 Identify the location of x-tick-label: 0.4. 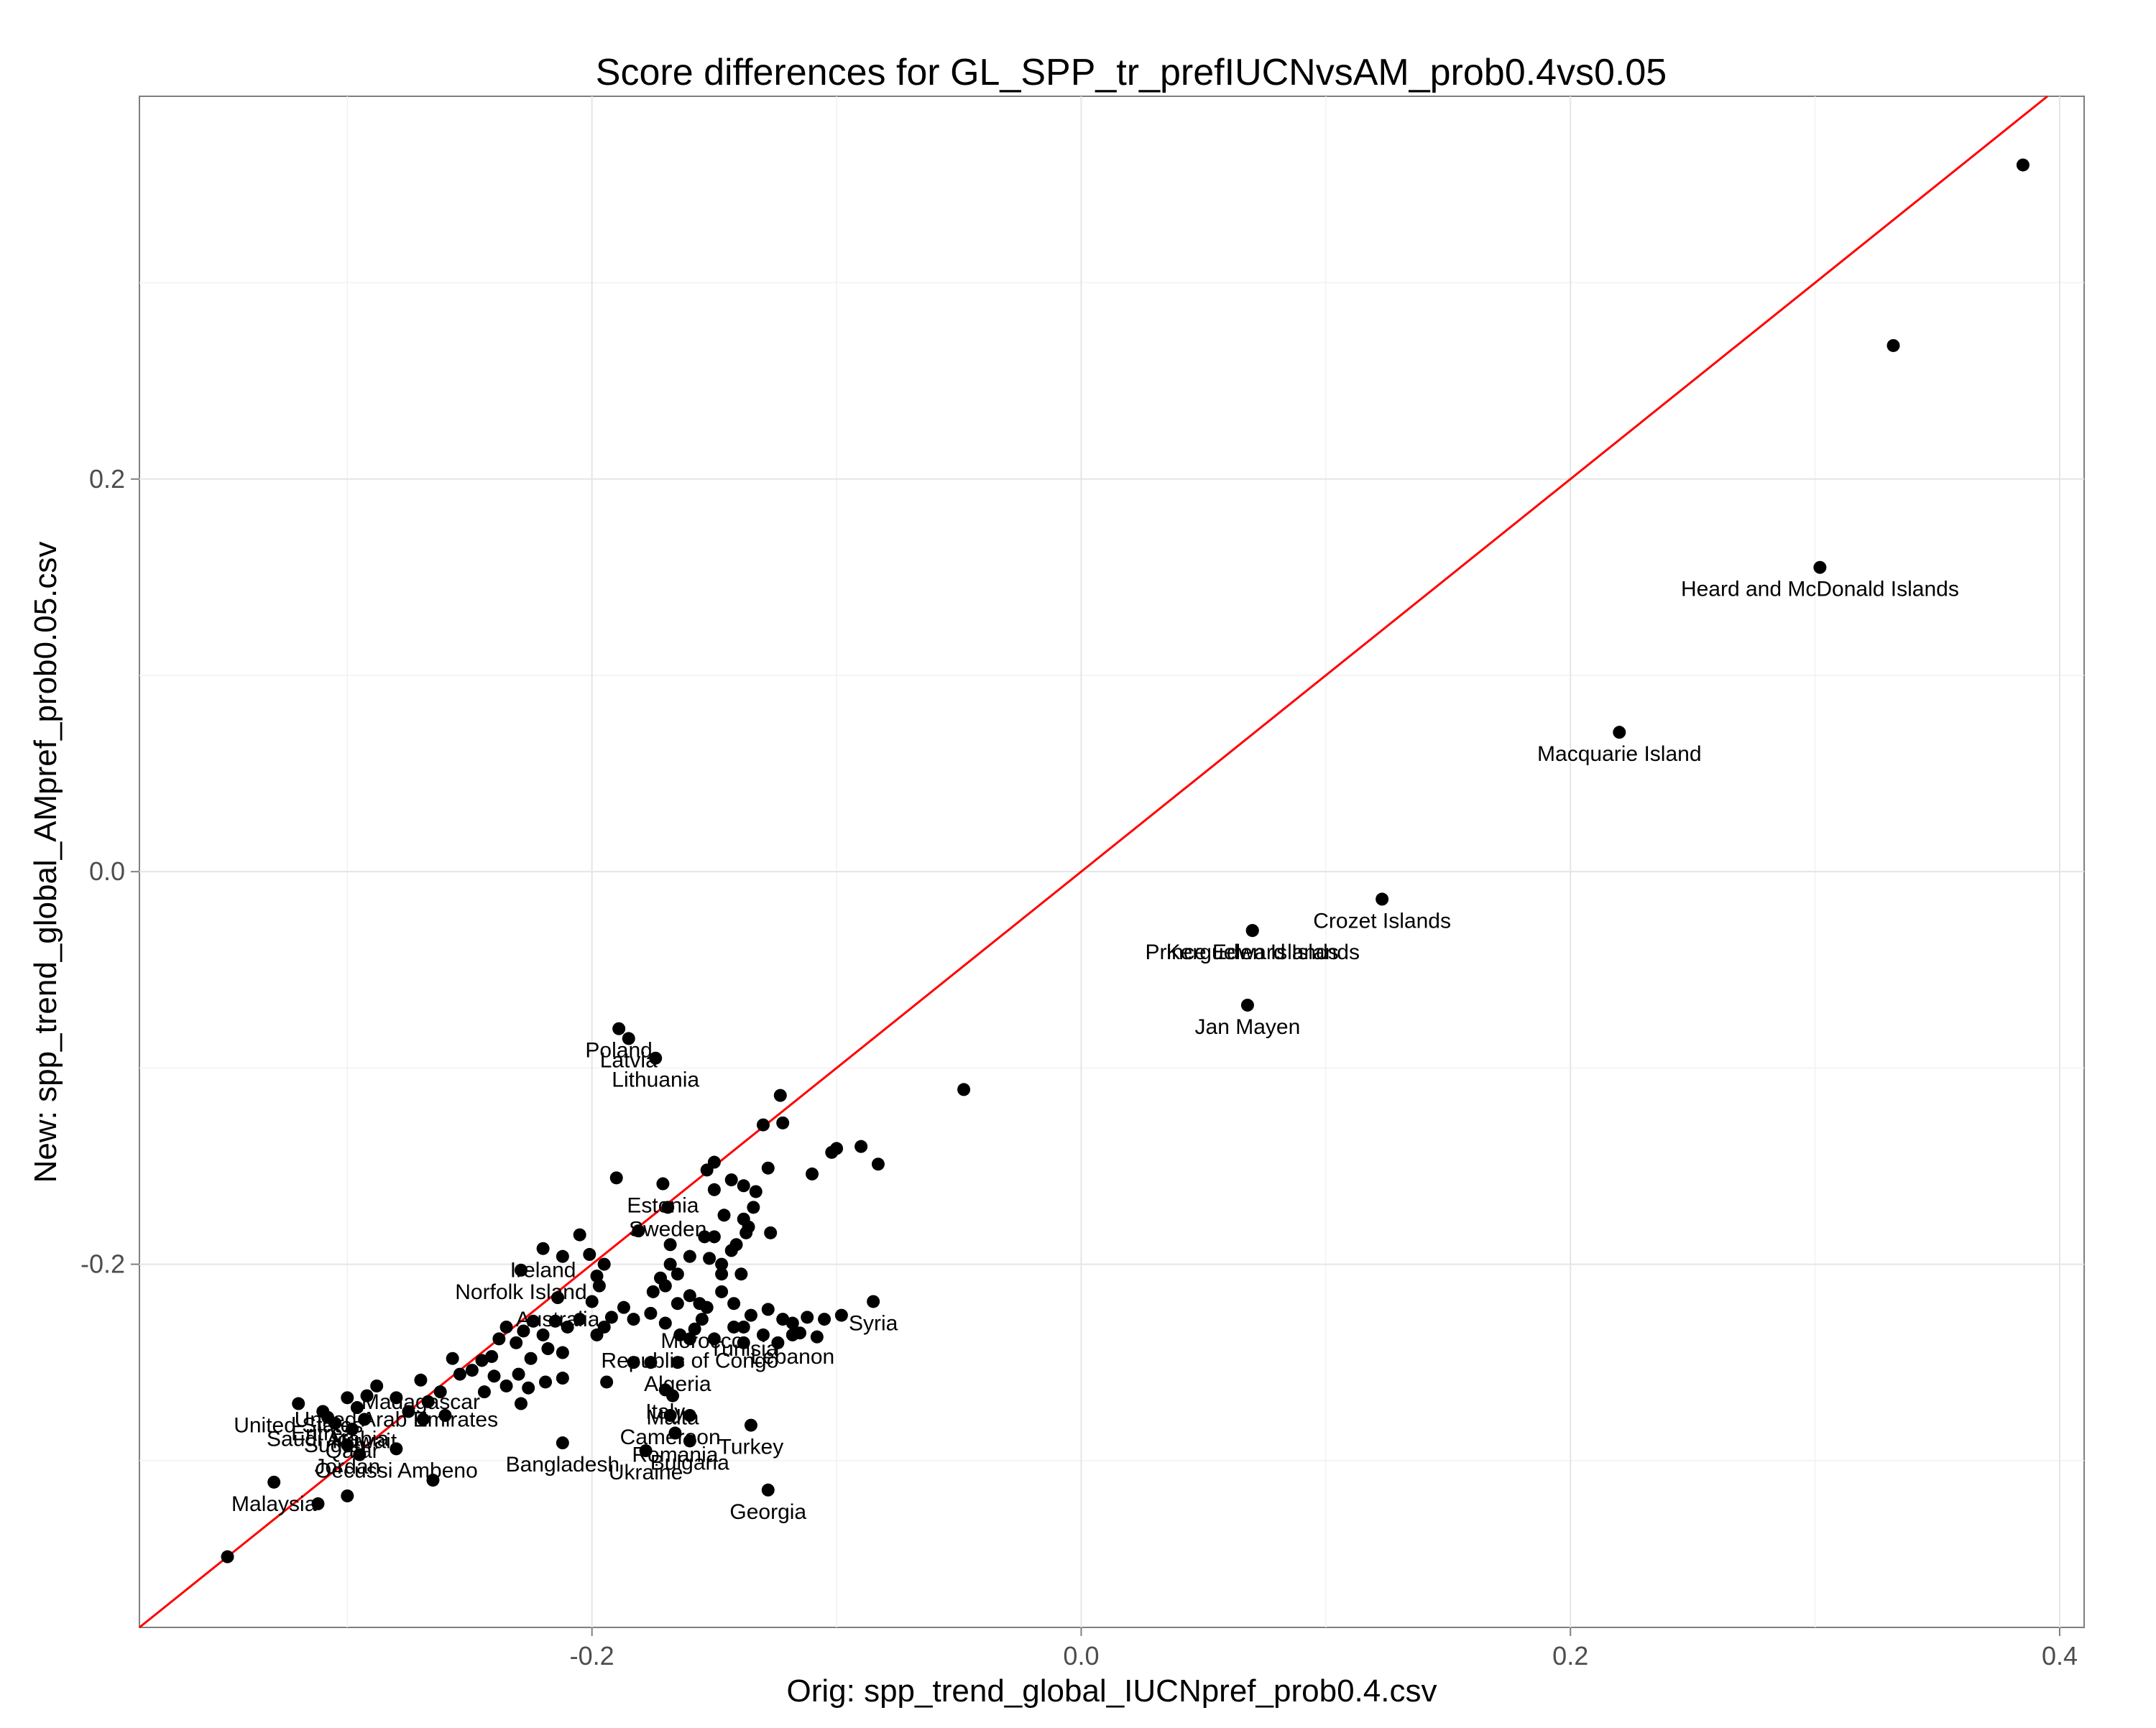
(2060, 1656).